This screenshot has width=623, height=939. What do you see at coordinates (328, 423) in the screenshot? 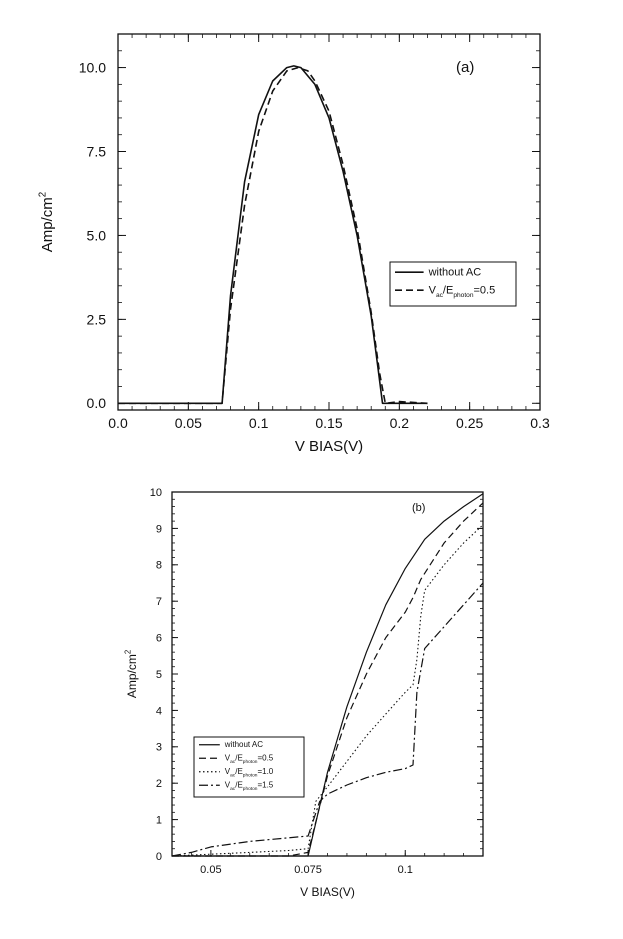
I see `x-tick-label: 0.15` at bounding box center [328, 423].